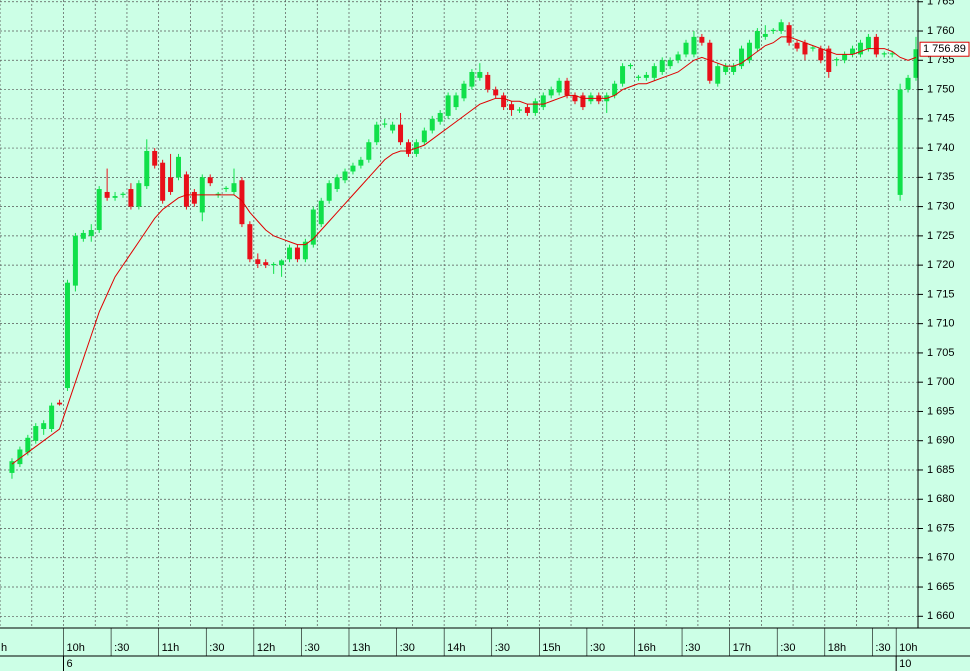  Describe the element at coordinates (941, 324) in the screenshot. I see `y-tick-label: 1 710` at that location.